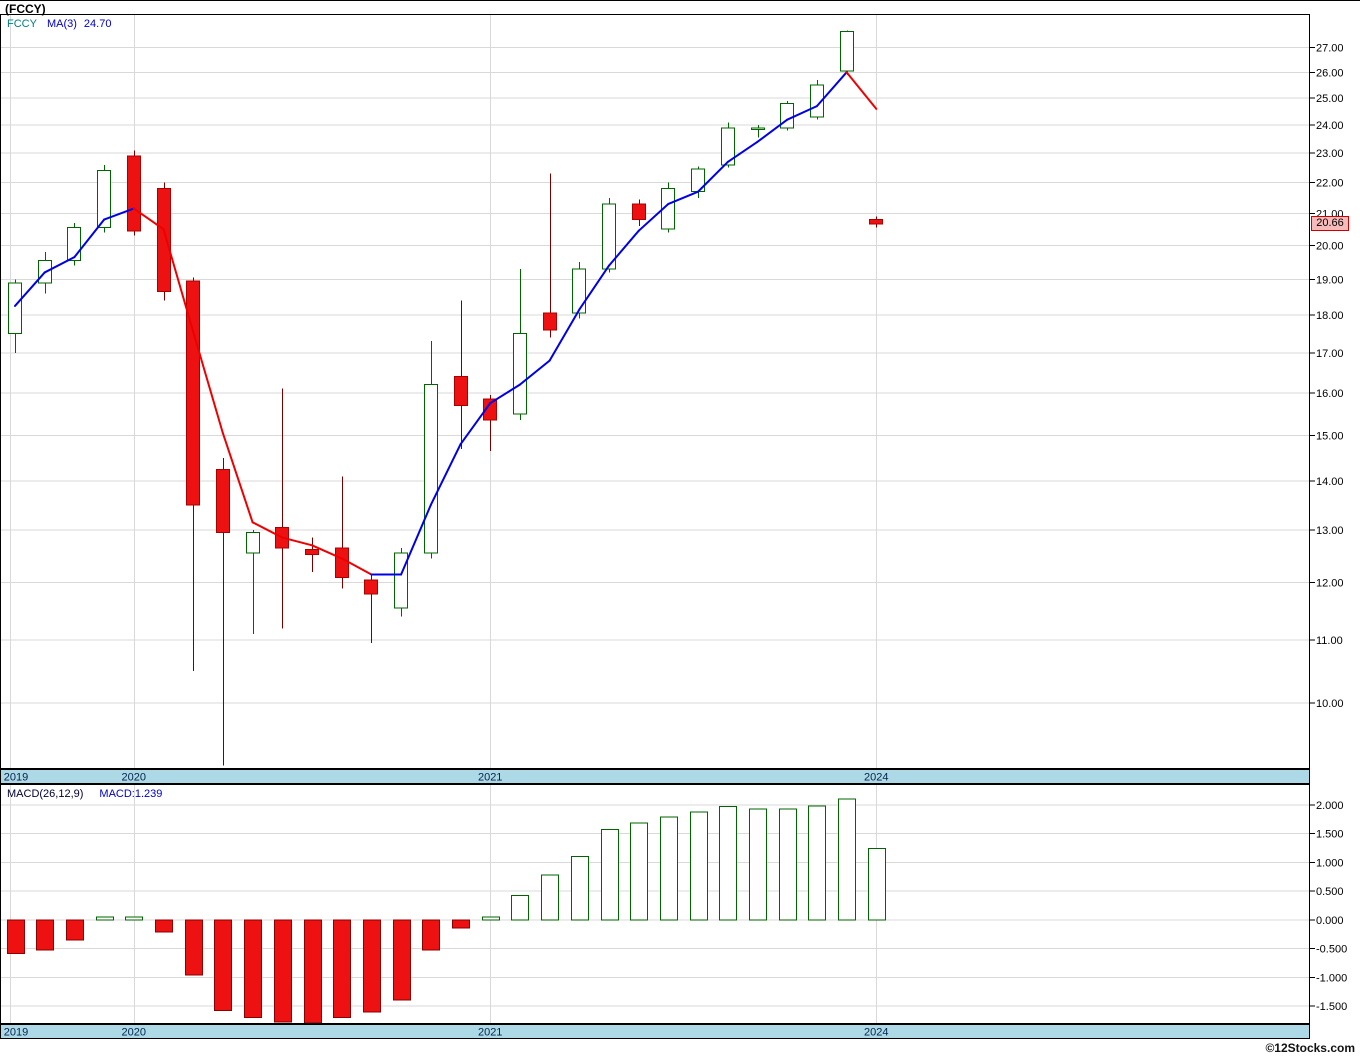  I want to click on price-axis-label: 12.00, so click(1330, 584).